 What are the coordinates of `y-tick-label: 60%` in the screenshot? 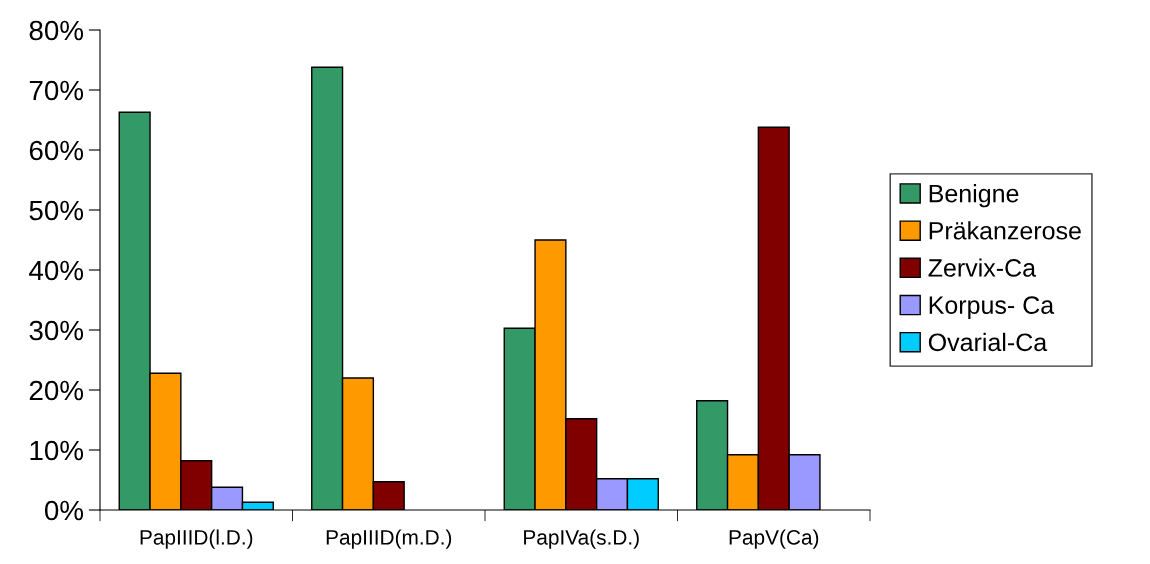 It's located at (56, 150).